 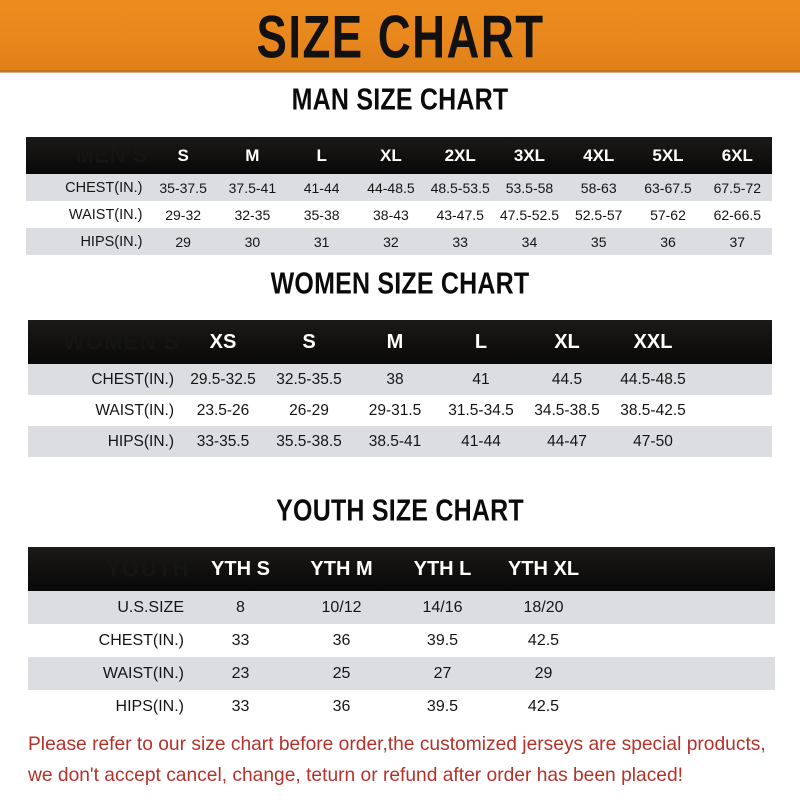 What do you see at coordinates (737, 187) in the screenshot?
I see `men-cell-r1-c9: 67.5-72` at bounding box center [737, 187].